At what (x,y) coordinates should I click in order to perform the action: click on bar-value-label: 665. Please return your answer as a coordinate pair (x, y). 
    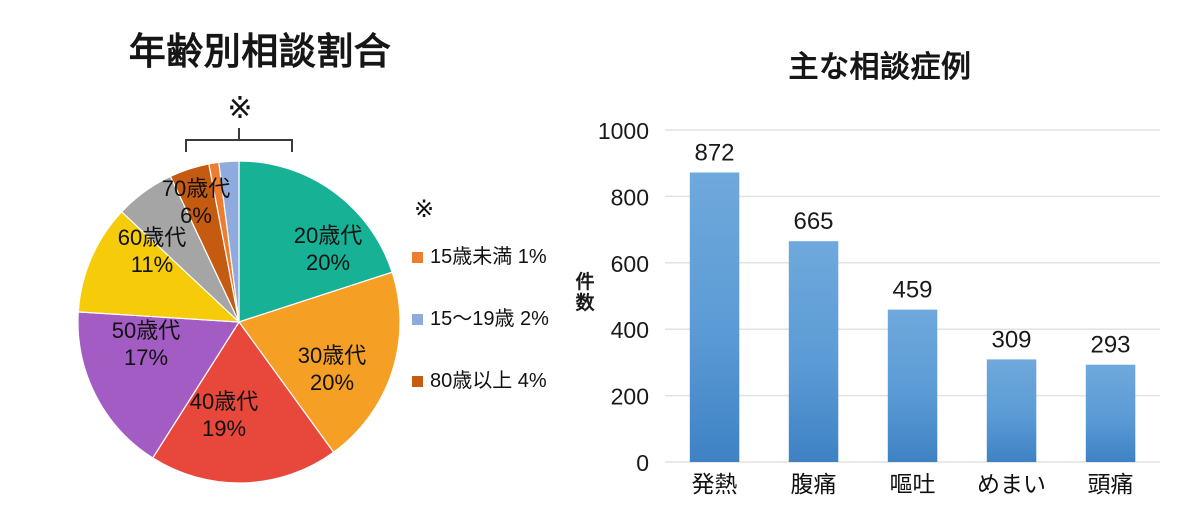
    Looking at the image, I should click on (813, 221).